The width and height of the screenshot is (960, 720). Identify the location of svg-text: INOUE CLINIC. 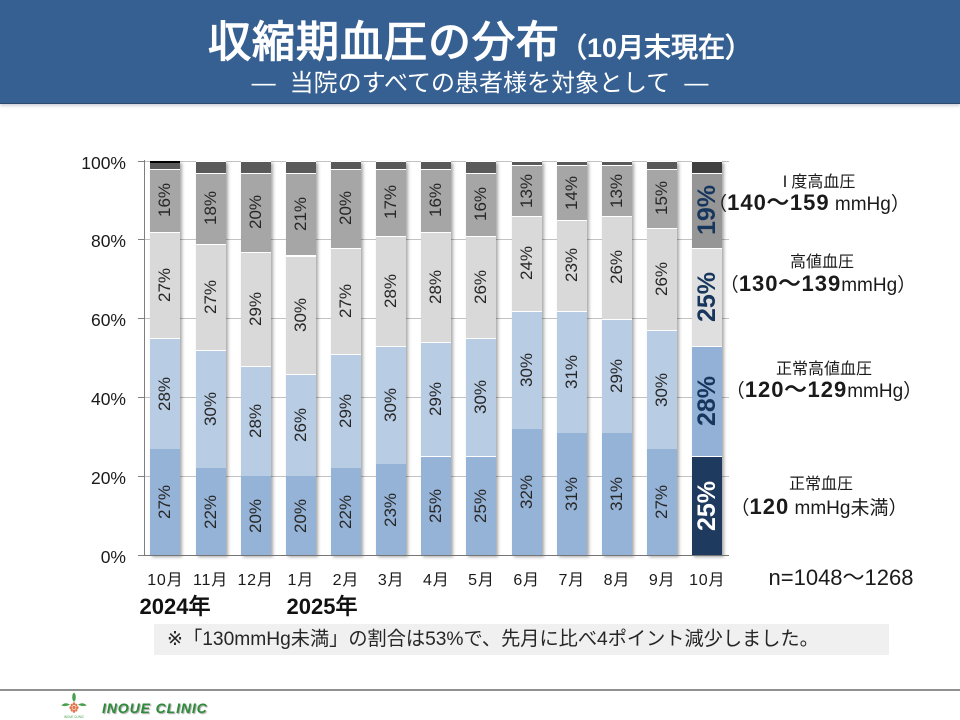
(74, 717).